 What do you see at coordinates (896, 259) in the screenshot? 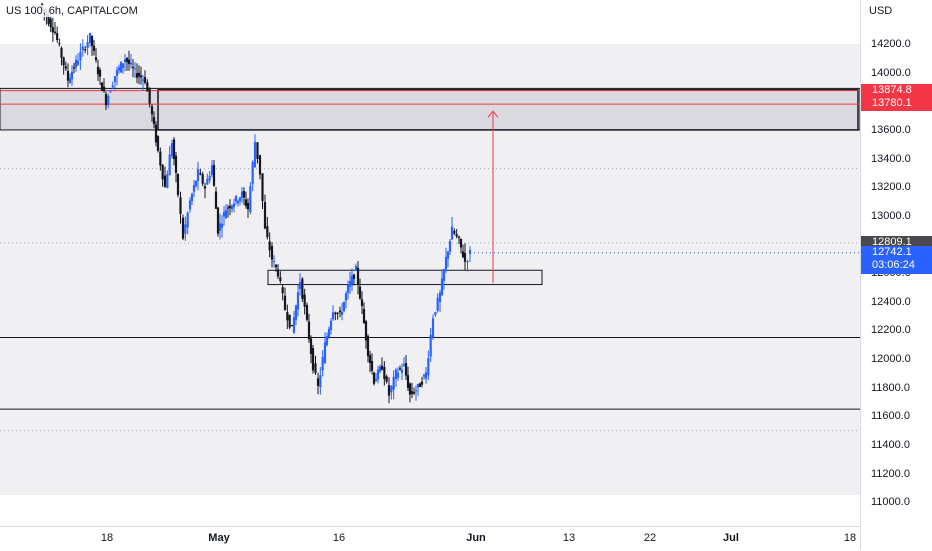
I see `price-tag-last: 12742.1 03:06:24` at bounding box center [896, 259].